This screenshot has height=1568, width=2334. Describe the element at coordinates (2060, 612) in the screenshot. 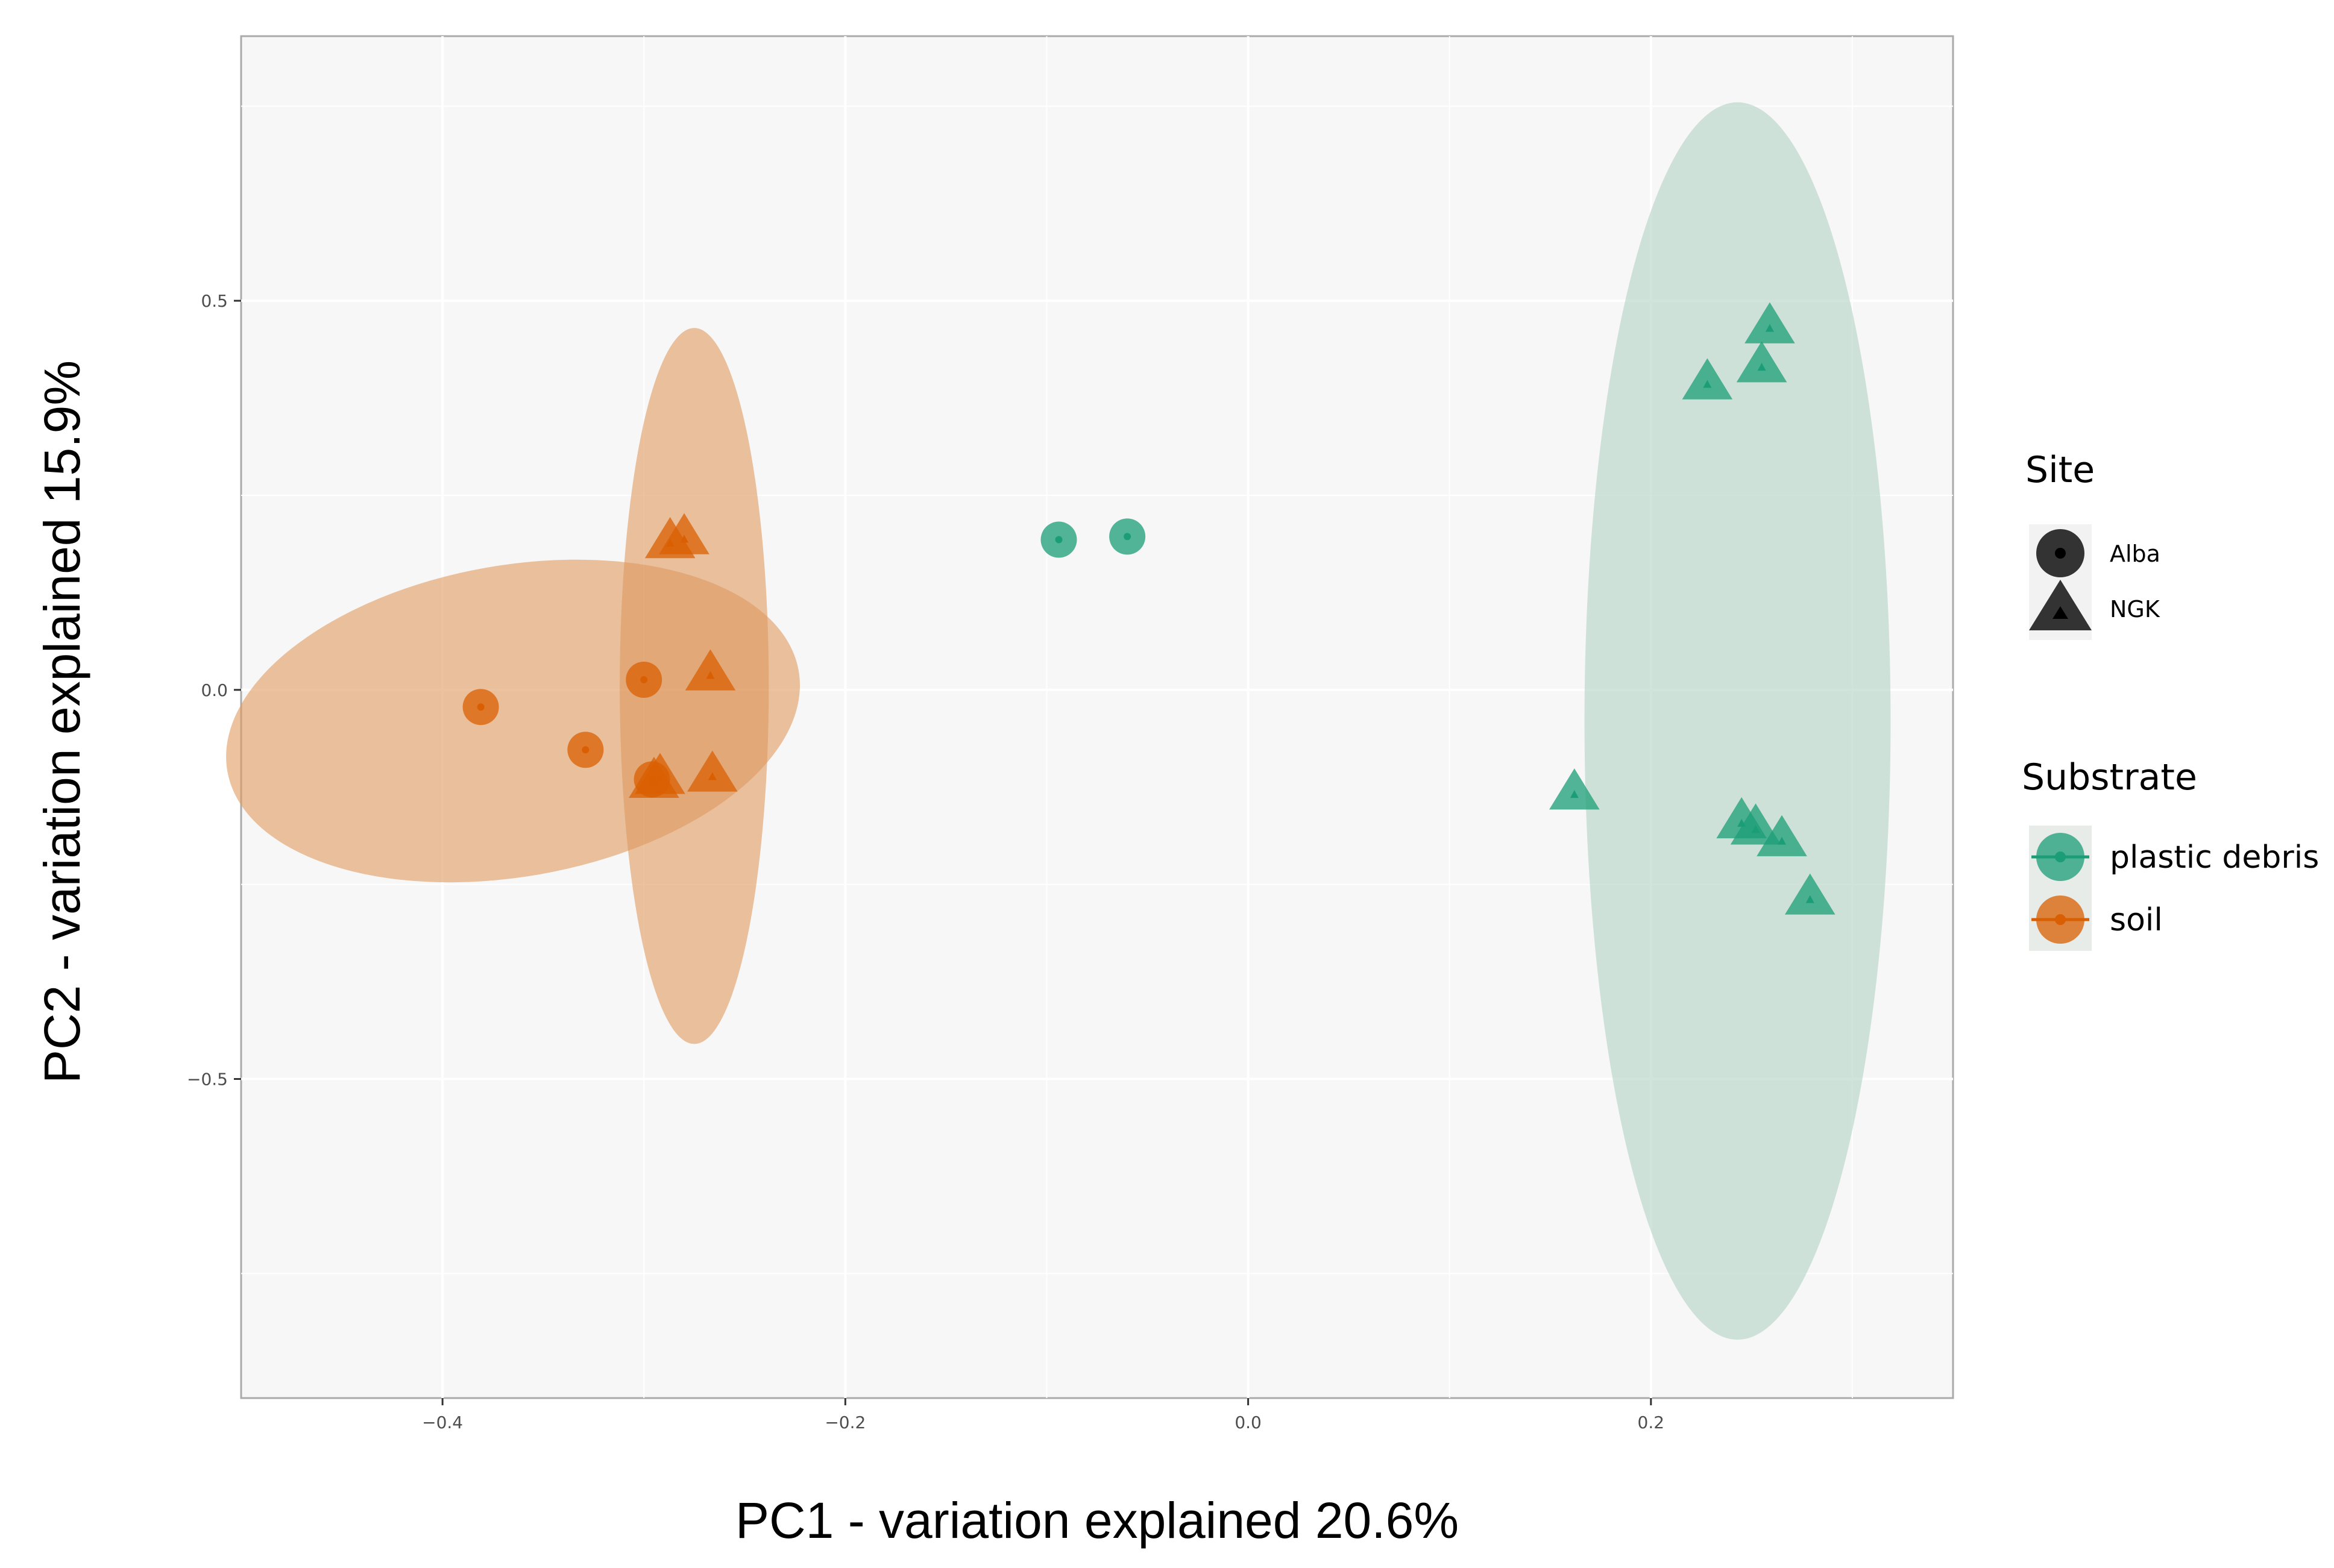

I see `legend-key-ngk-dot` at that location.